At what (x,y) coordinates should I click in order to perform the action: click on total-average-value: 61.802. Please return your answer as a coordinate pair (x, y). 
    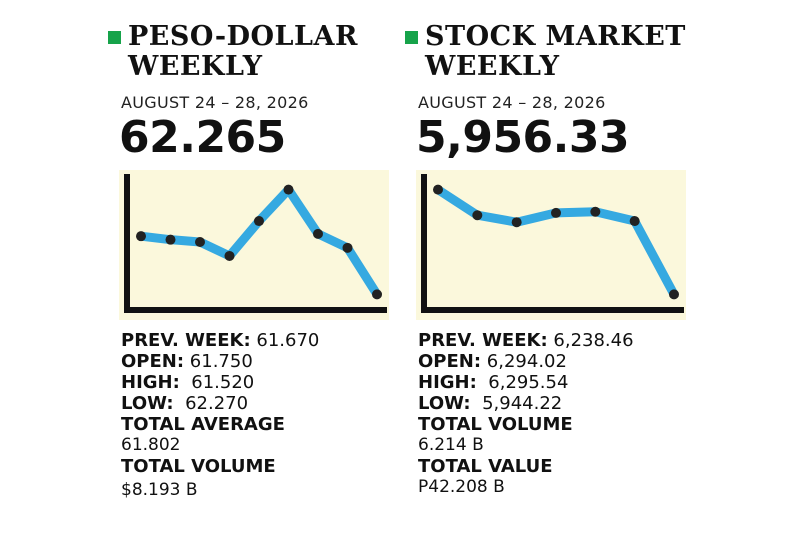
    Looking at the image, I should click on (151, 445).